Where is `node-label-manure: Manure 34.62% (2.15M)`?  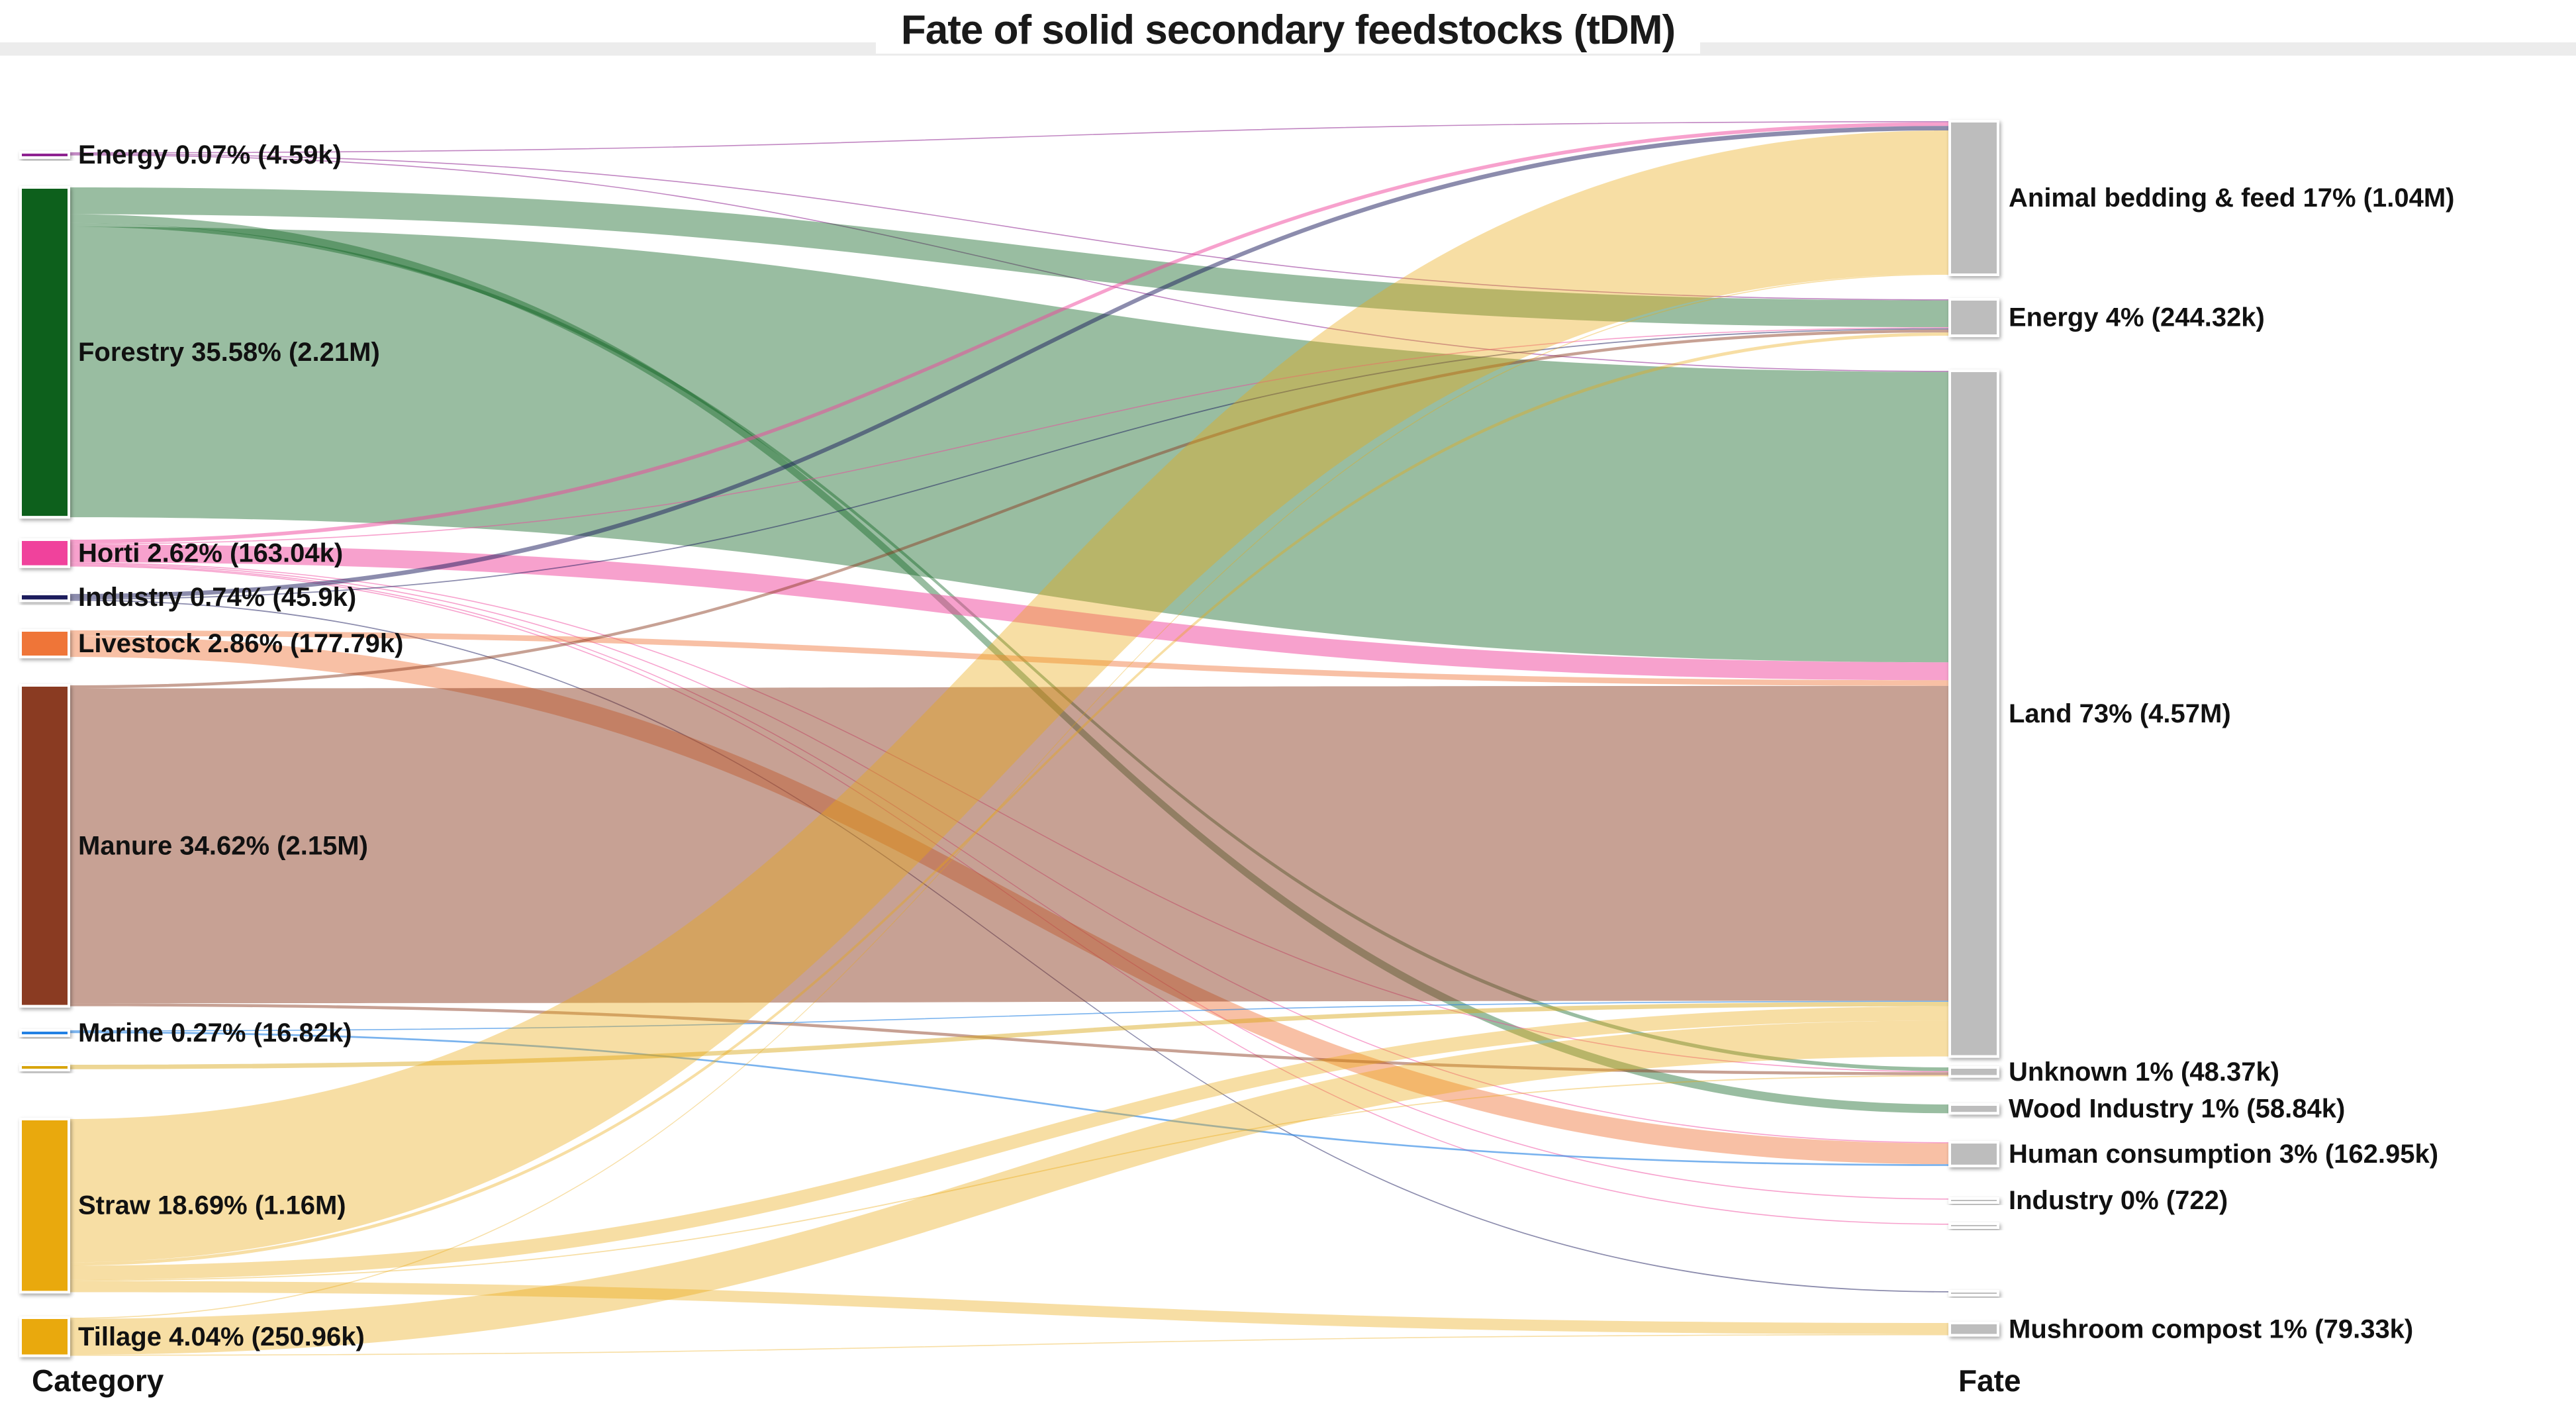 node-label-manure: Manure 34.62% (2.15M) is located at coordinates (223, 845).